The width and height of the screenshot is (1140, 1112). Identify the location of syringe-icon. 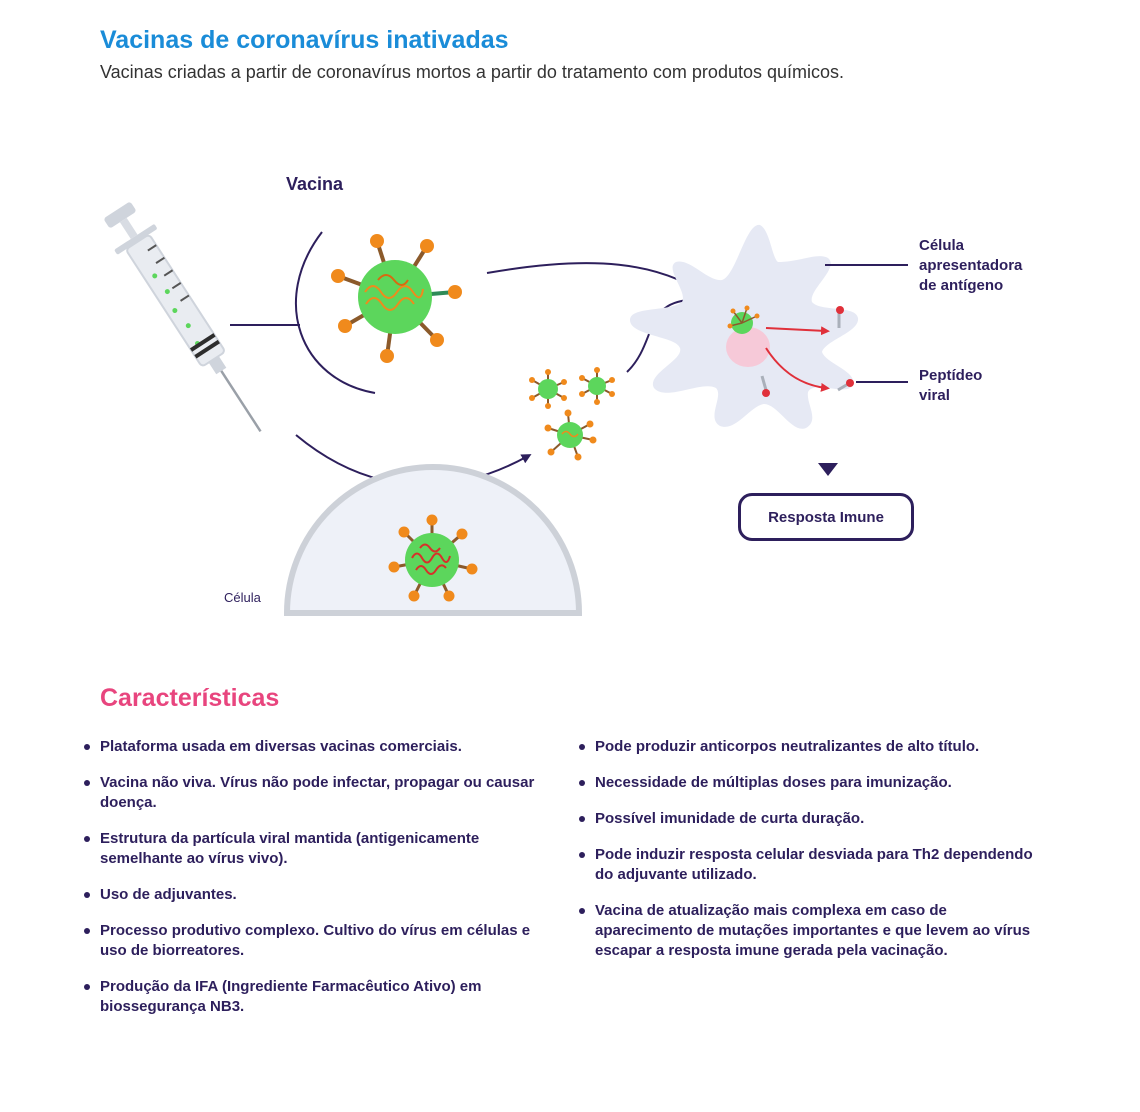
(183, 317).